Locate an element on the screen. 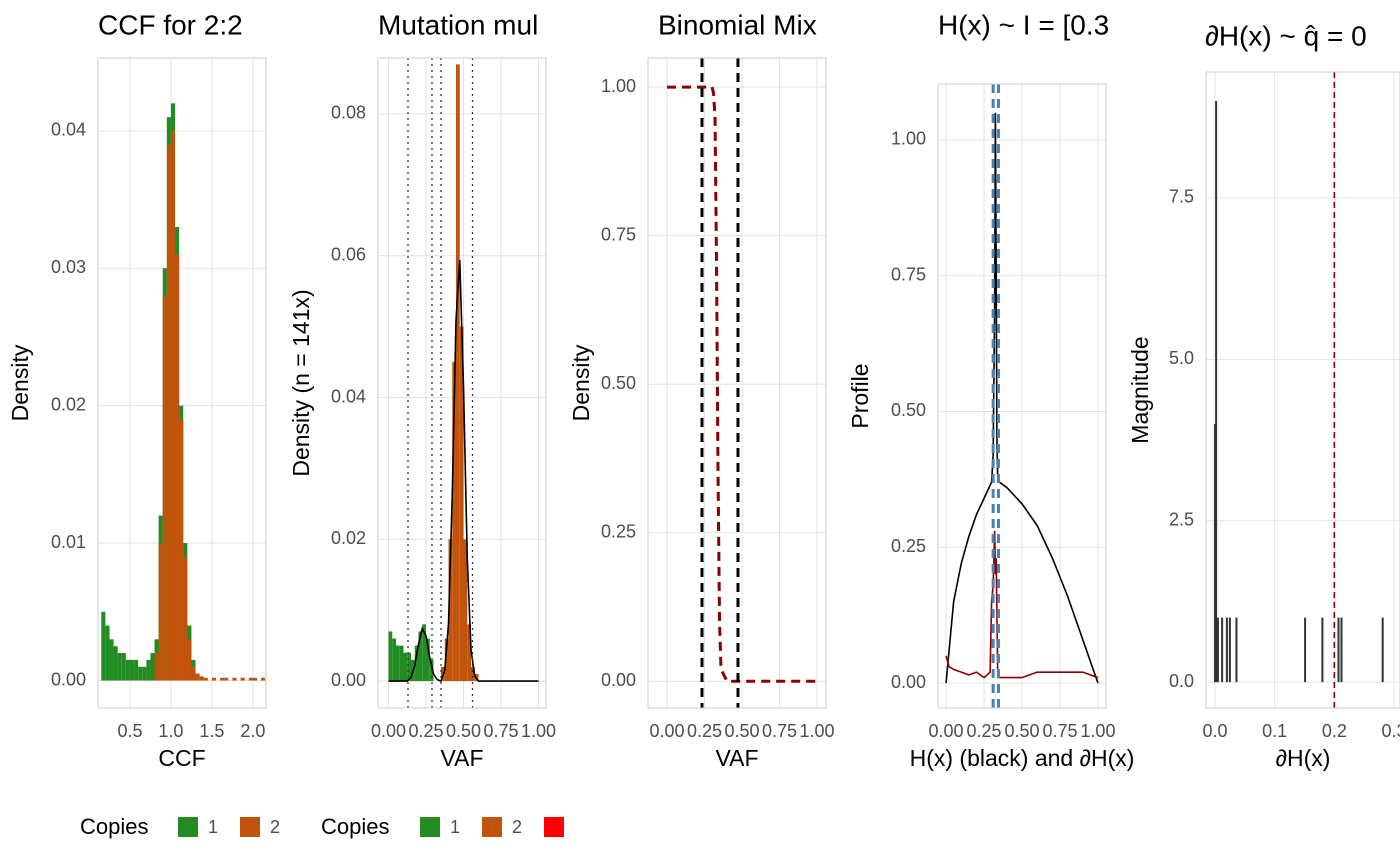 The image size is (1400, 866). chart-title: Binomial Mix is located at coordinates (737, 24).